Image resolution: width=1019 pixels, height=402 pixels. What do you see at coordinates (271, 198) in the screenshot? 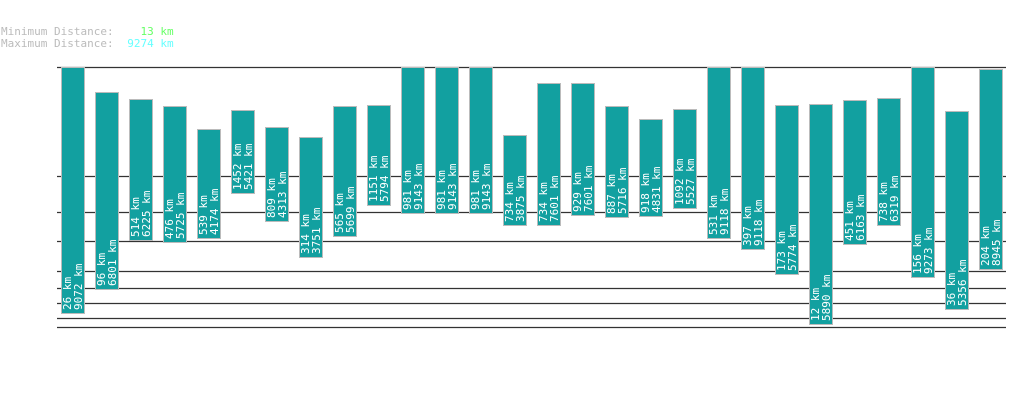
I see `bar-min-label: 809 km` at bounding box center [271, 198].